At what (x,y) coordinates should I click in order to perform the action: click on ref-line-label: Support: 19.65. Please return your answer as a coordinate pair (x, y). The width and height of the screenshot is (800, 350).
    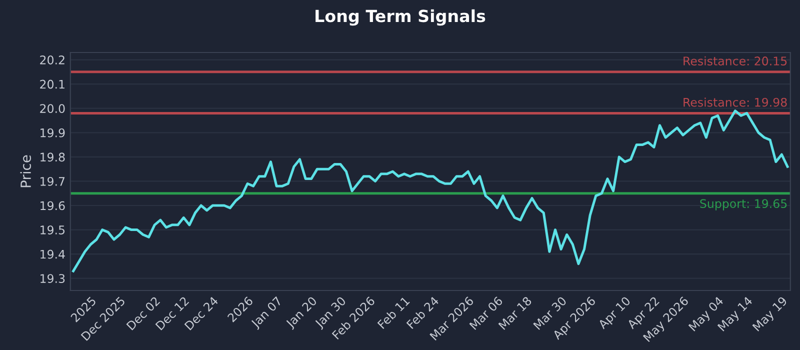
    Looking at the image, I should click on (743, 204).